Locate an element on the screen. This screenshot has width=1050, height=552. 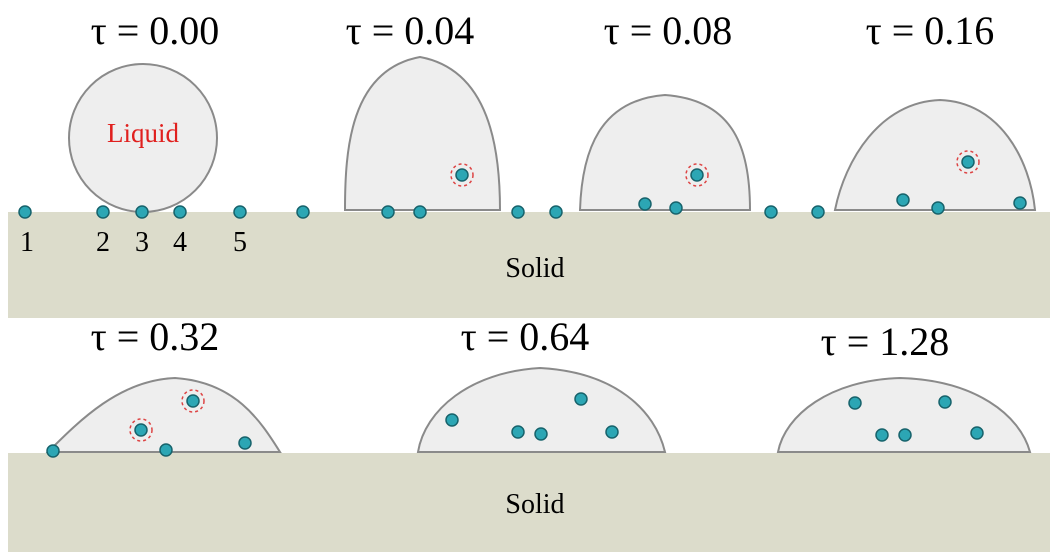
time-label: τ = 1.28 is located at coordinates (885, 341).